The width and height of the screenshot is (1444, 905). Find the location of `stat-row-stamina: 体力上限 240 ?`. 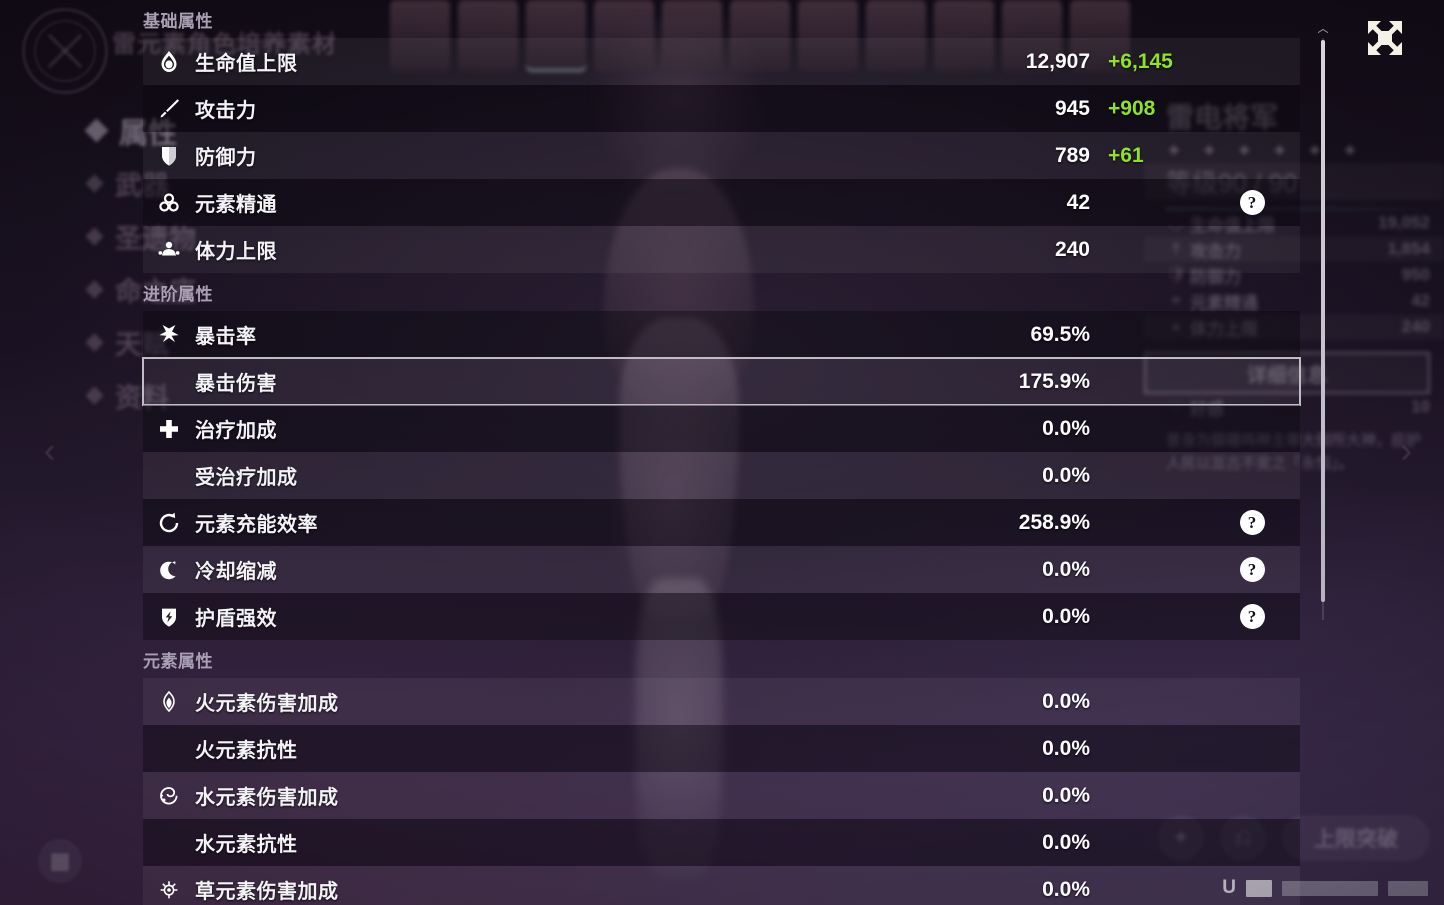

stat-row-stamina: 体力上限 240 ? is located at coordinates (721, 249).